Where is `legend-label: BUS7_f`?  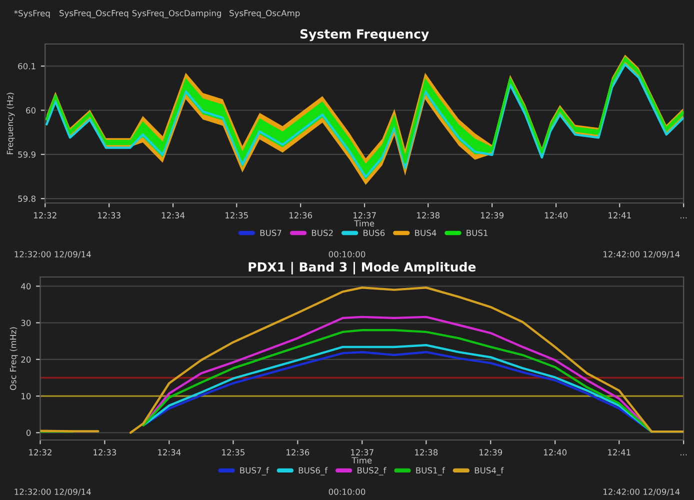 legend-label: BUS7_f is located at coordinates (255, 471).